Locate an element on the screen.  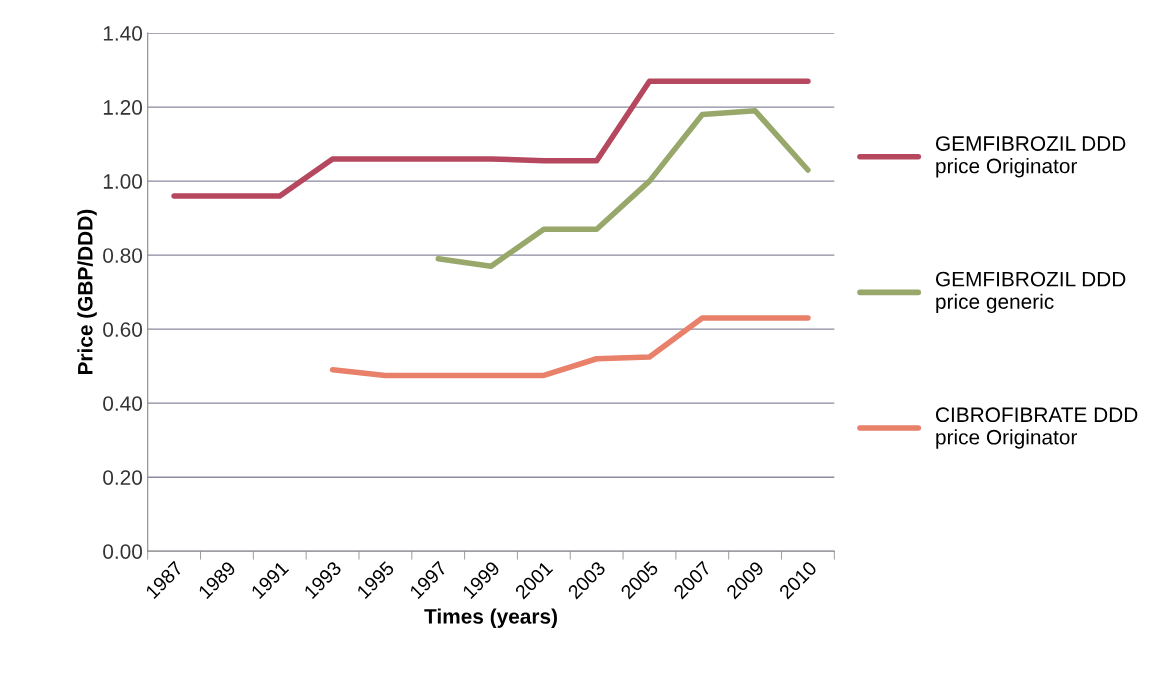
y-tick-label: 1.40 is located at coordinates (123, 33).